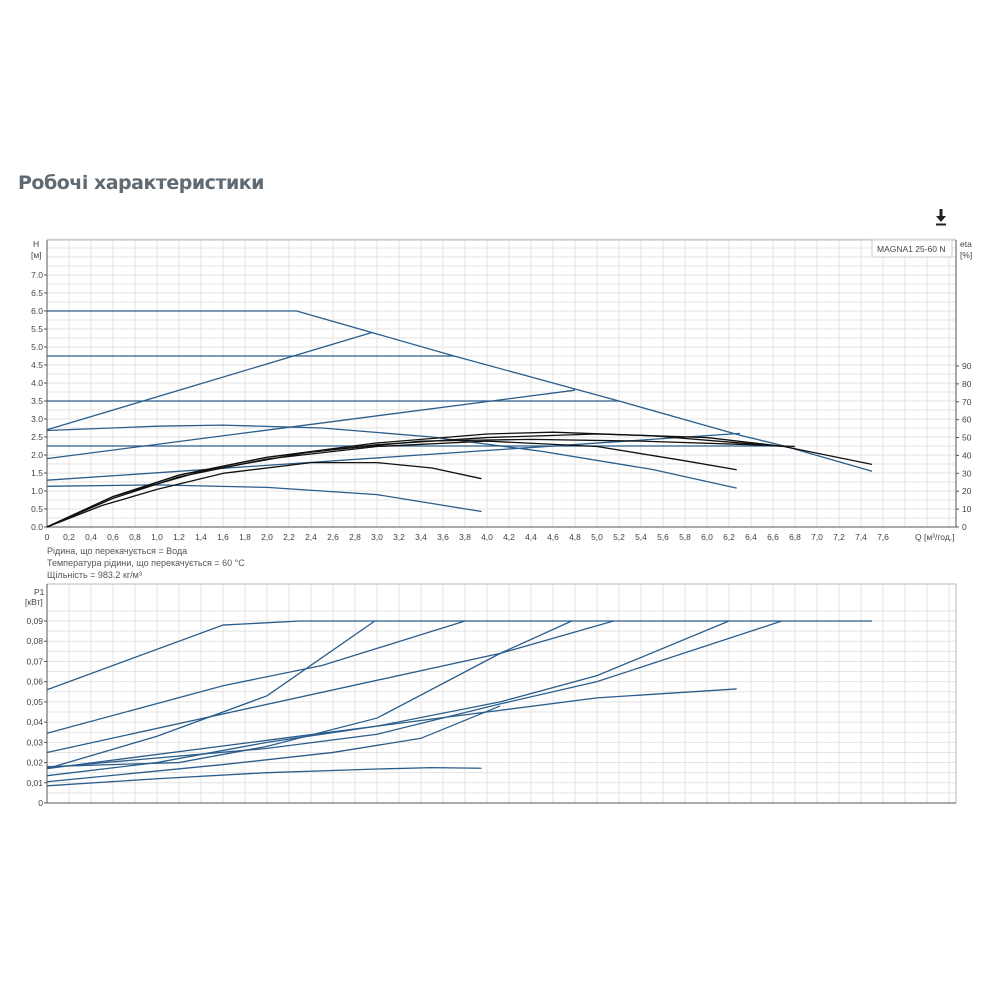 The height and width of the screenshot is (1000, 1000). I want to click on y-tick-label: 0,01, so click(34, 783).